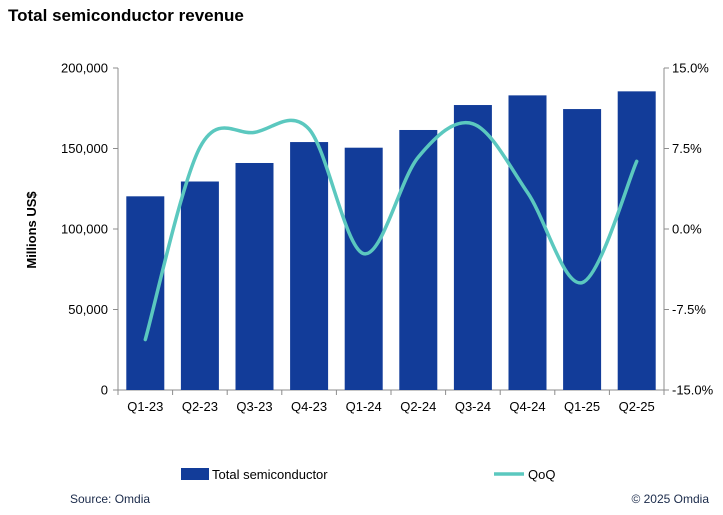 This screenshot has width=723, height=515. Describe the element at coordinates (104, 390) in the screenshot. I see `y-tick-label: 0` at that location.